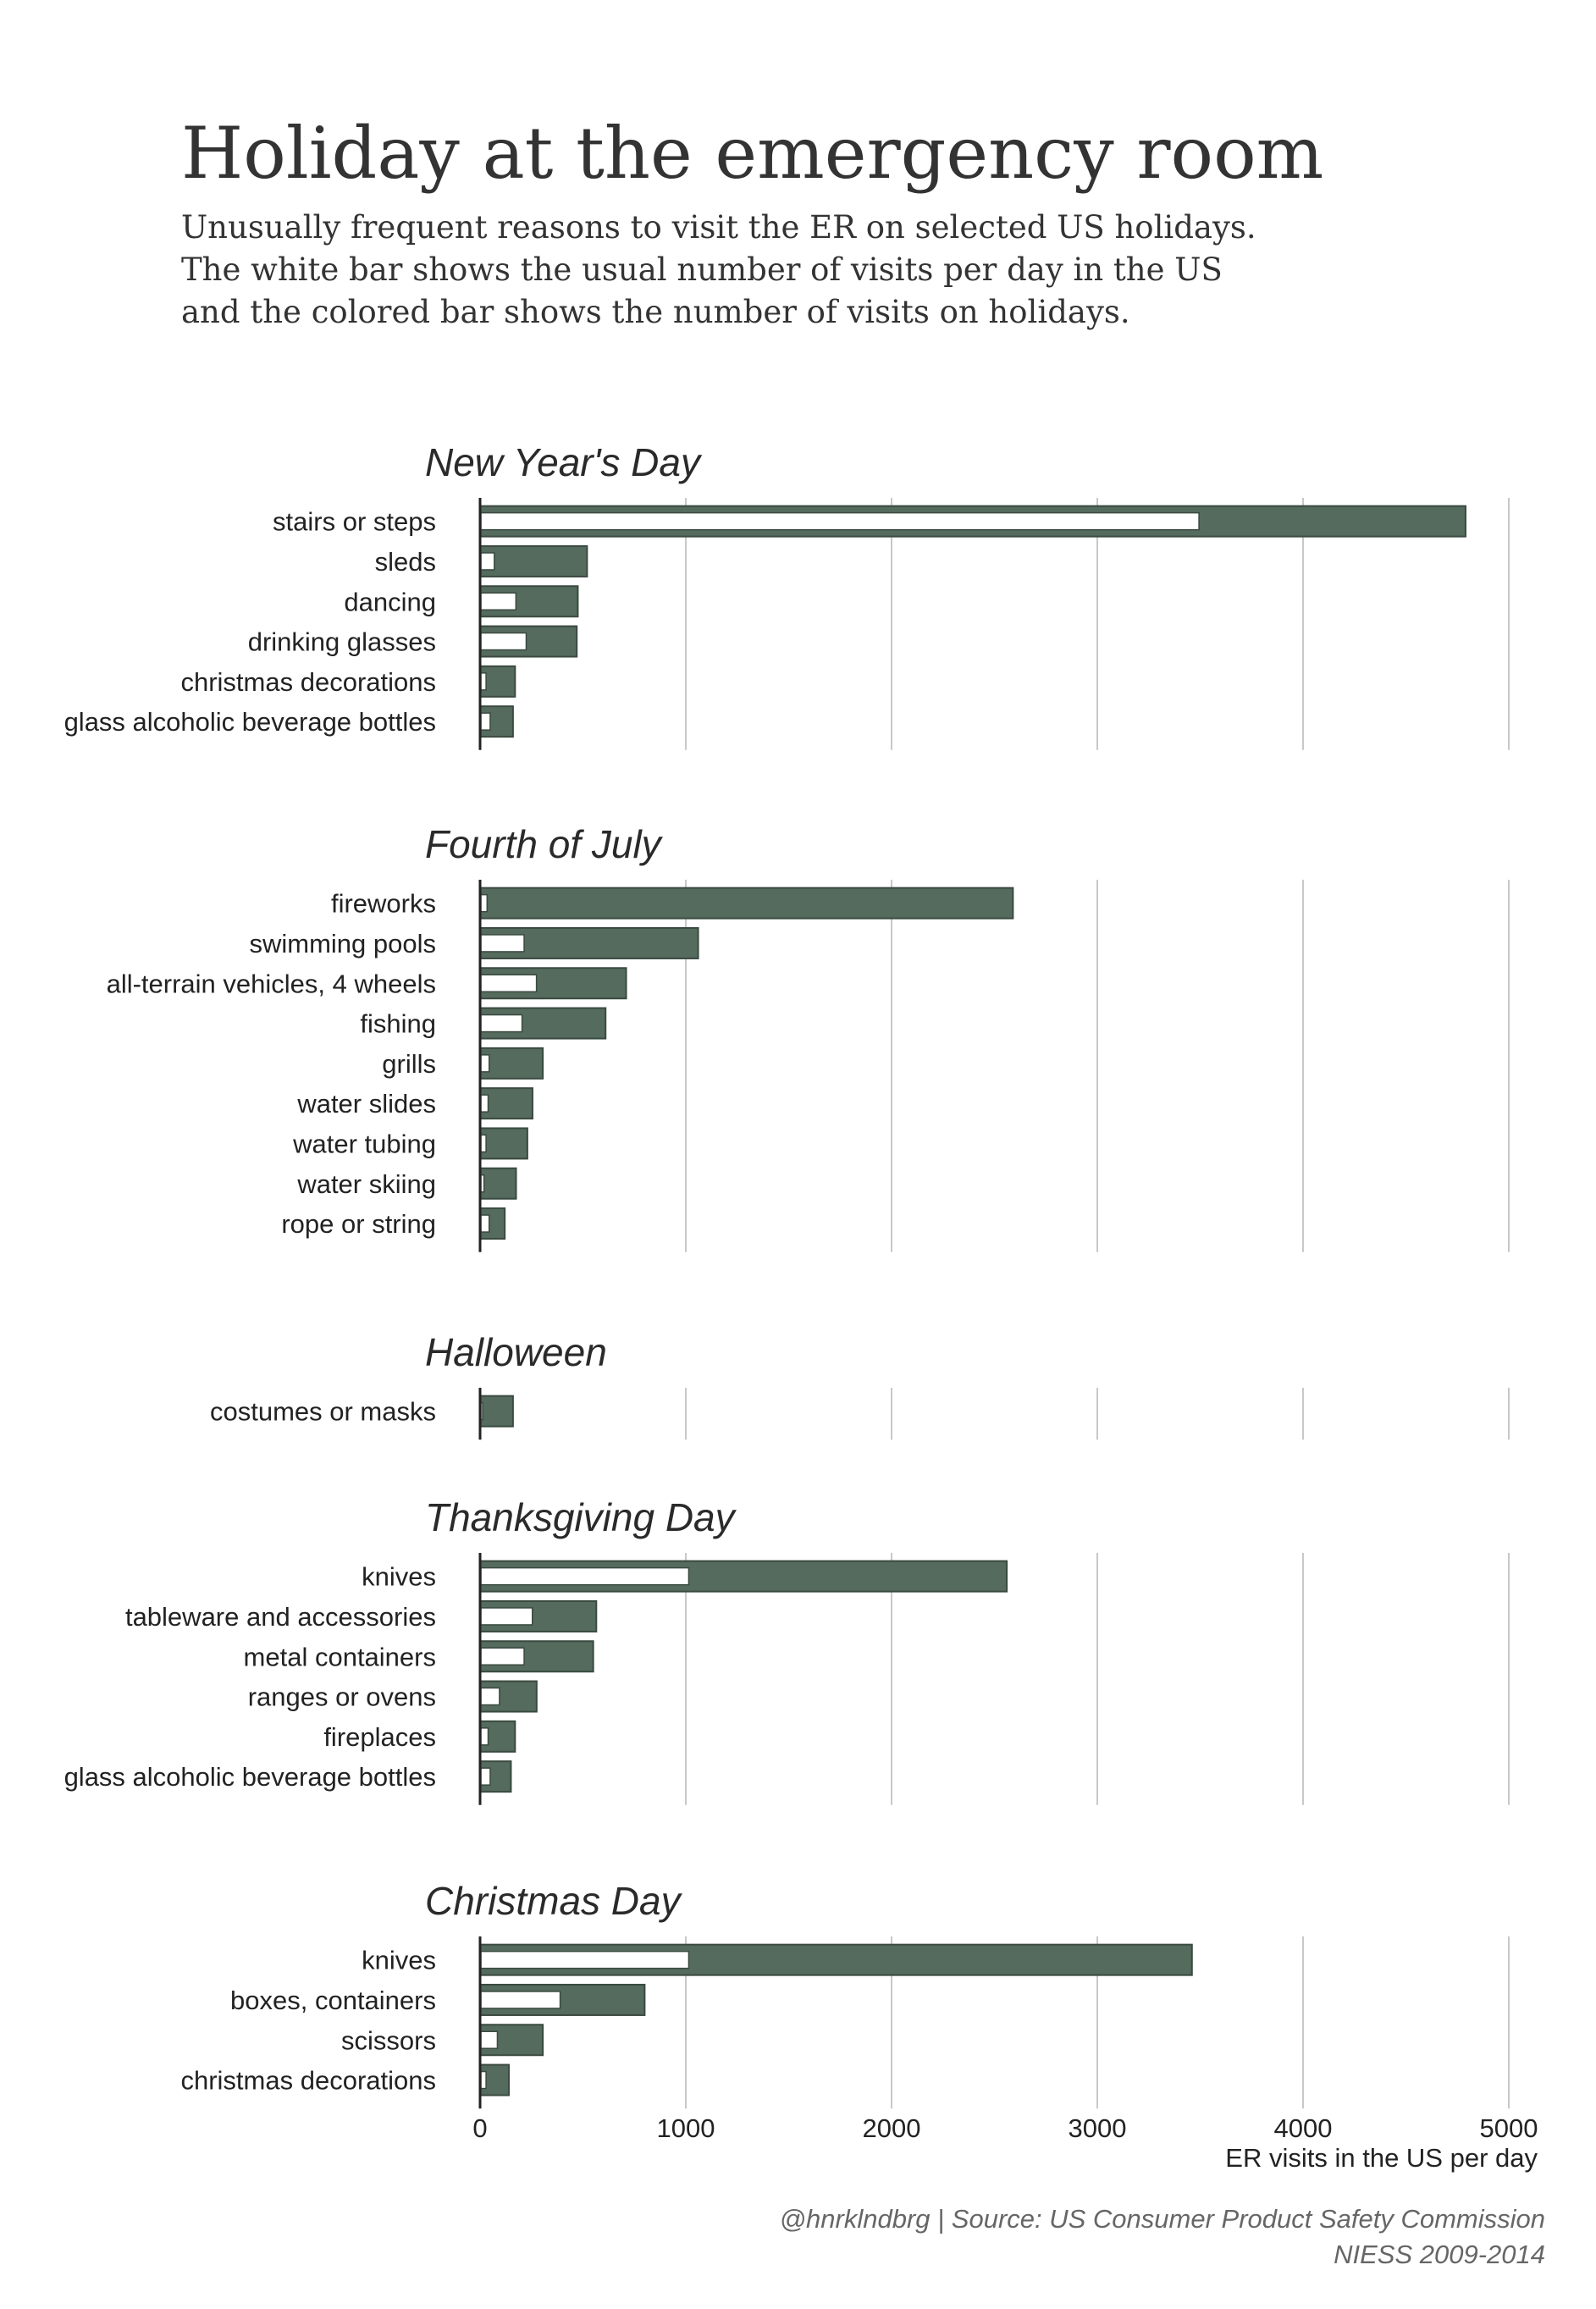 The height and width of the screenshot is (2309, 1596). What do you see at coordinates (840, 521) in the screenshot?
I see `usual-bar-stairs-or-steps` at bounding box center [840, 521].